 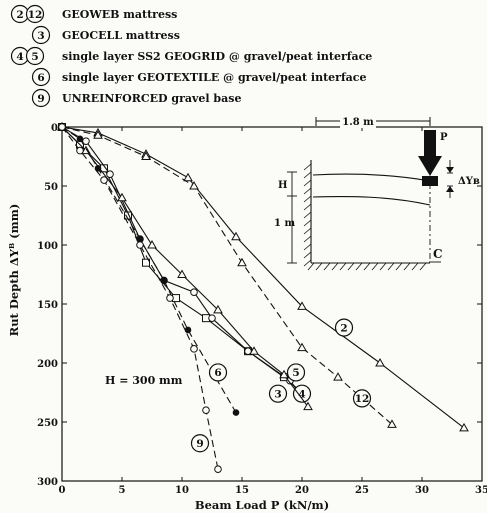 I want to click on legend-mark-5-text: 5, so click(x=34, y=57).